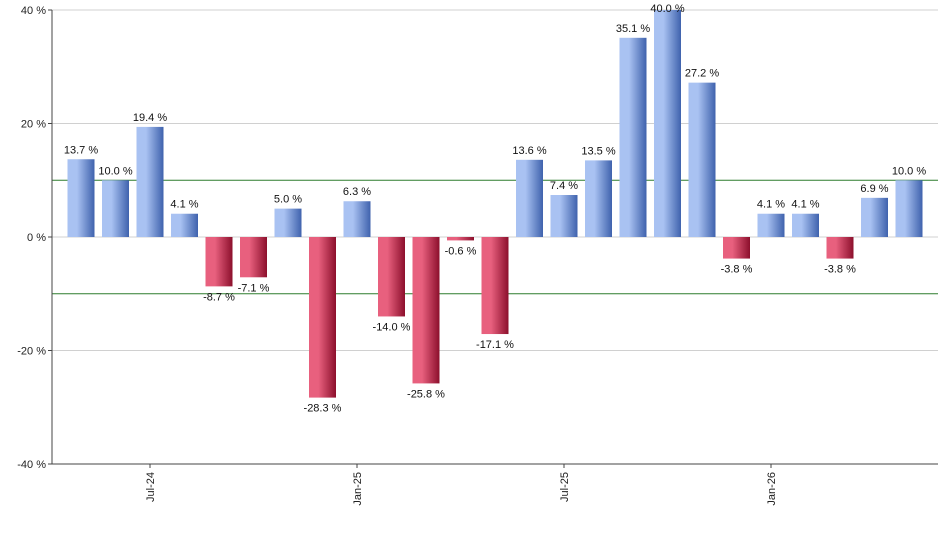 The image size is (940, 550). I want to click on data-label: 13.5 %, so click(598, 151).